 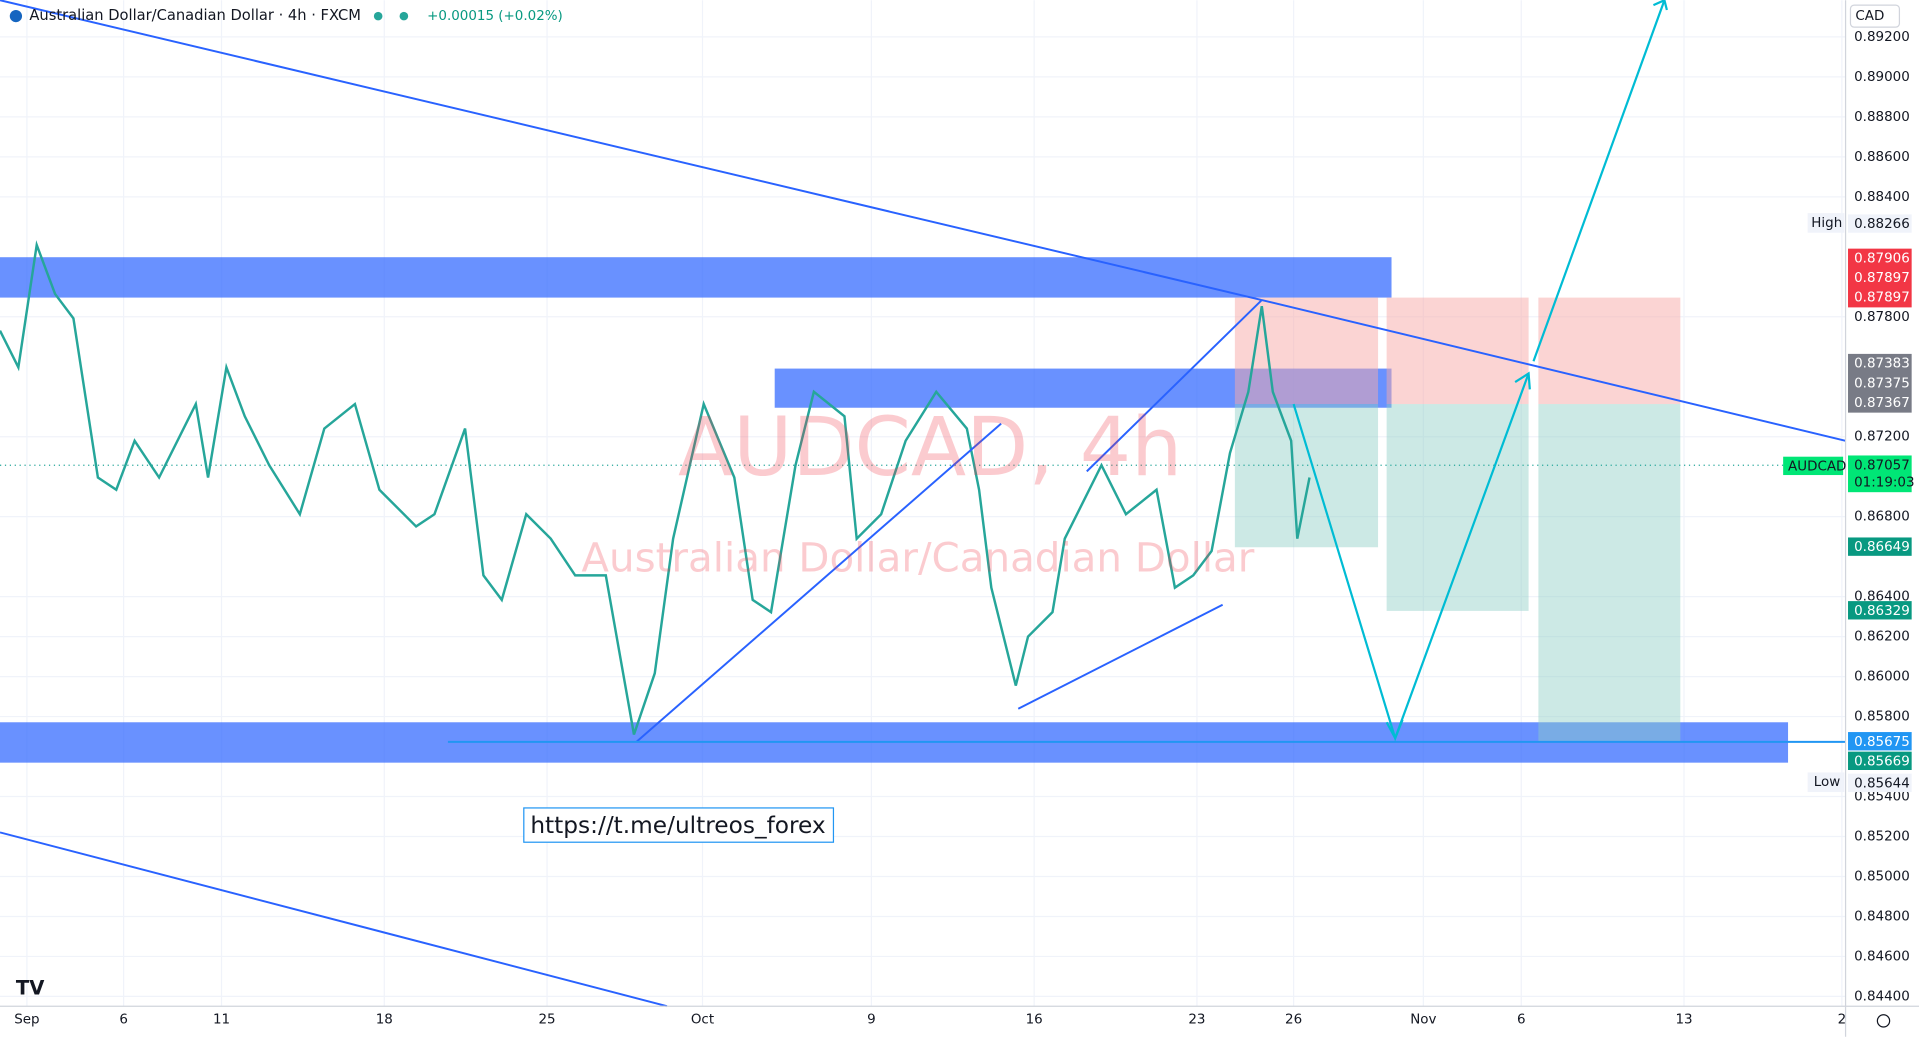 I want to click on stop-price: 0.87906, so click(x=1882, y=258).